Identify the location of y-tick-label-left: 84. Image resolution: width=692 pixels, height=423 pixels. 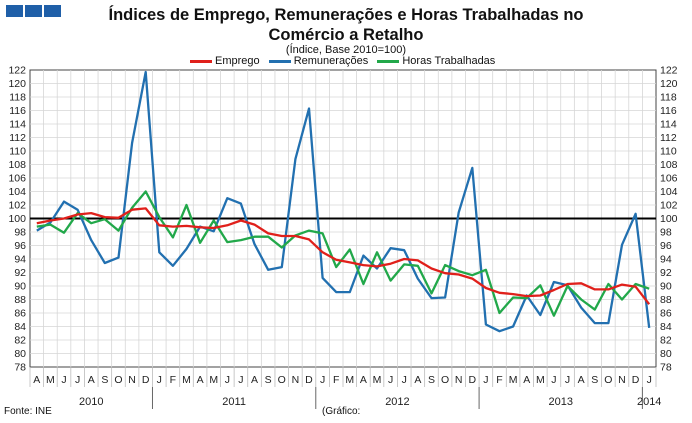
(20, 327).